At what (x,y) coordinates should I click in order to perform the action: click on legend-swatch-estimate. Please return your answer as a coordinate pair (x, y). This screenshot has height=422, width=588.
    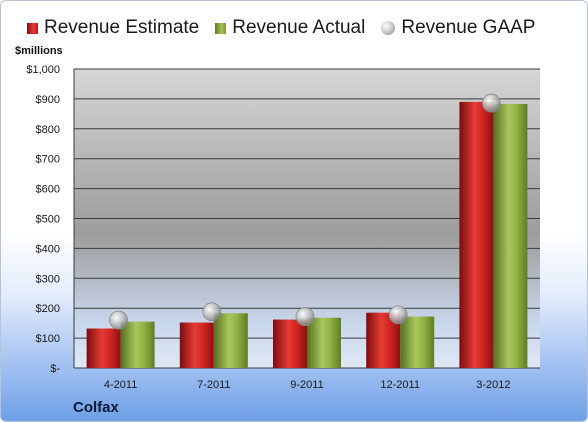
    Looking at the image, I should click on (32, 28).